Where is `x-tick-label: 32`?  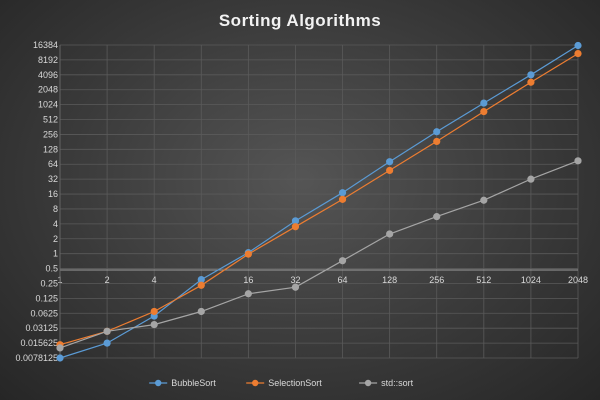
x-tick-label: 32 is located at coordinates (295, 280).